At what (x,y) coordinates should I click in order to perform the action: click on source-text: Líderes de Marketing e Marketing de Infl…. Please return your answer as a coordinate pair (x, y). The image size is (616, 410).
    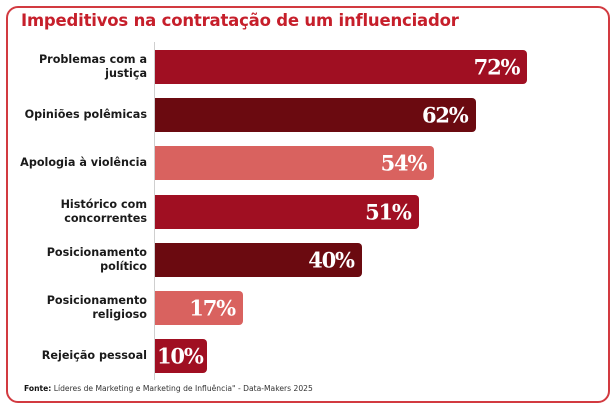
    Looking at the image, I should click on (182, 388).